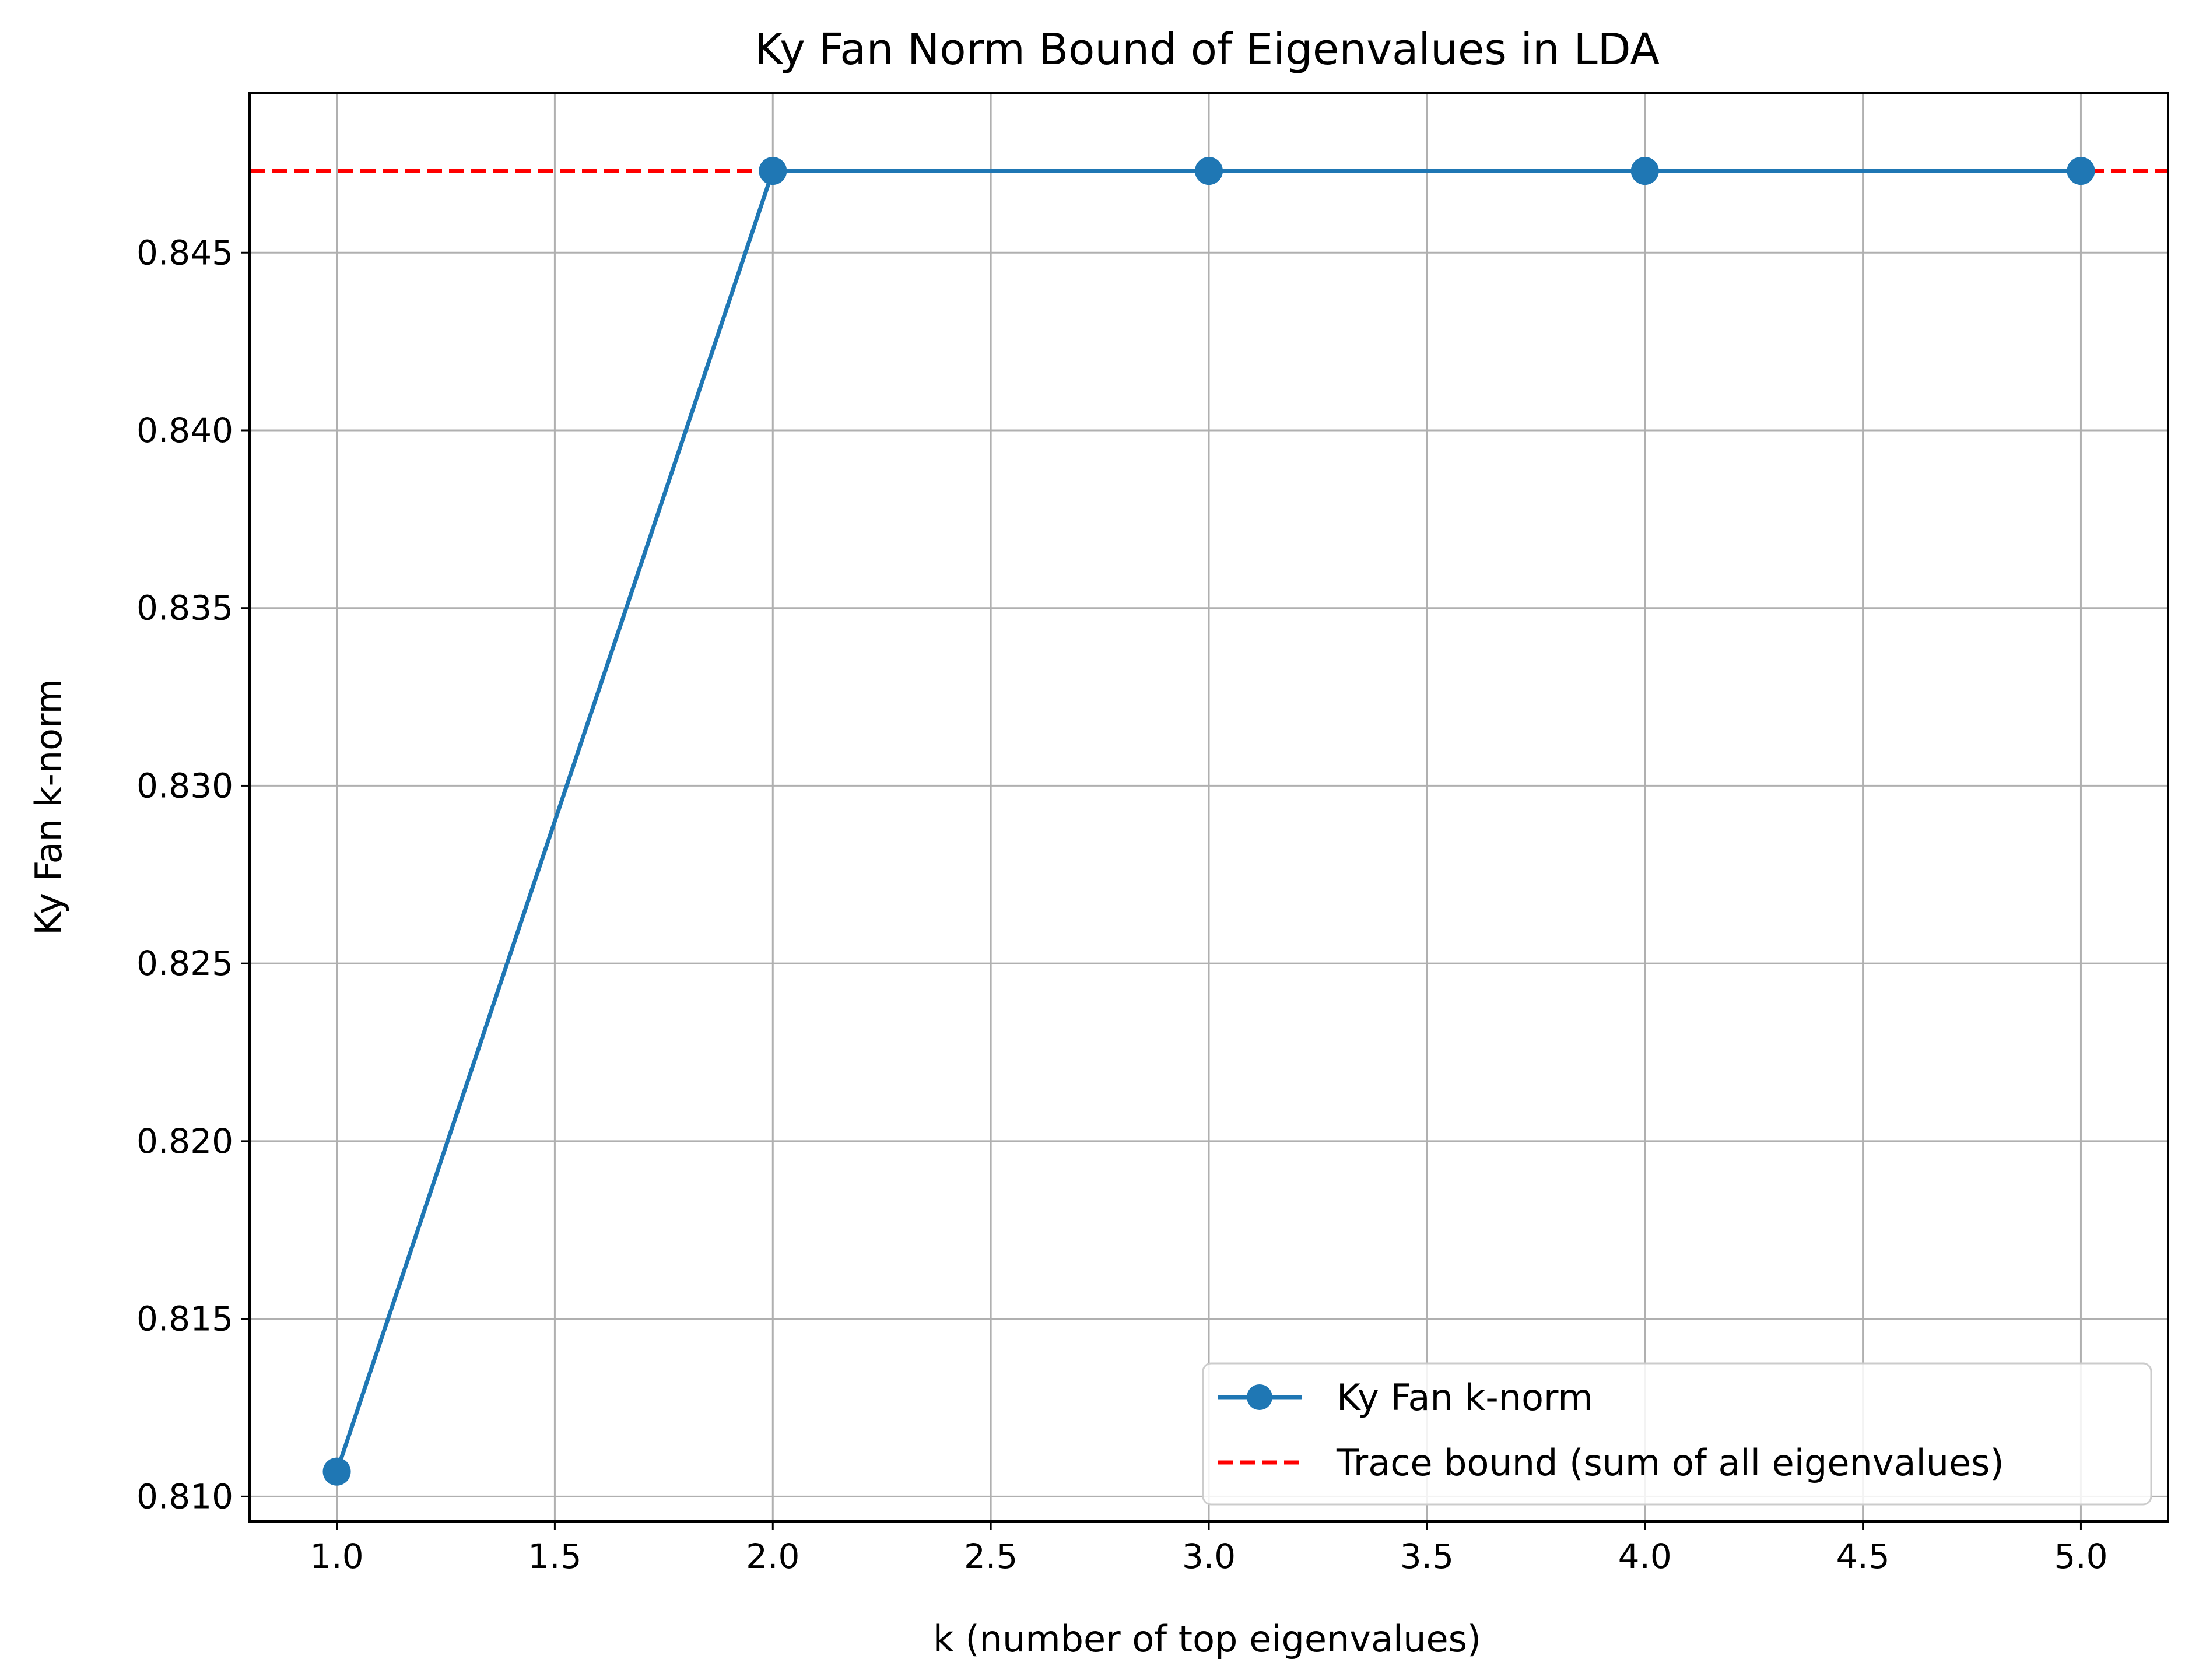 The width and height of the screenshot is (2192, 1680). I want to click on y-axis-label: Ky Fan k-norm, so click(49, 807).